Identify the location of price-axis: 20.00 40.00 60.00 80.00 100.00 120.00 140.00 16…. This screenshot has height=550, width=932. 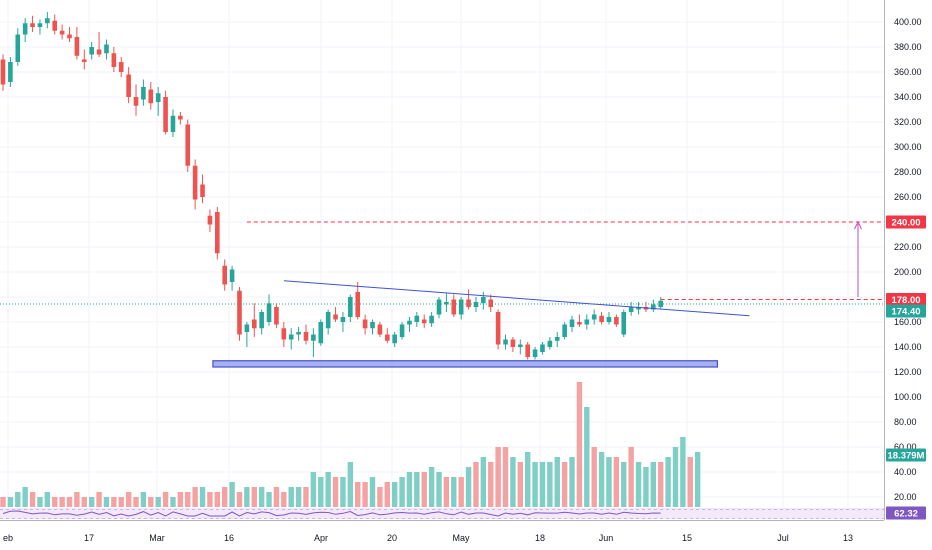
(903, 260).